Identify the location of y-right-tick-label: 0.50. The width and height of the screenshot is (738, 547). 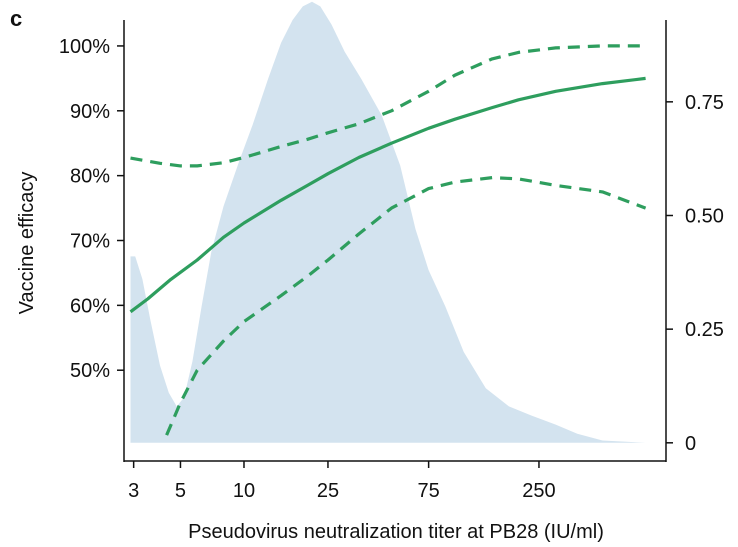
(704, 216).